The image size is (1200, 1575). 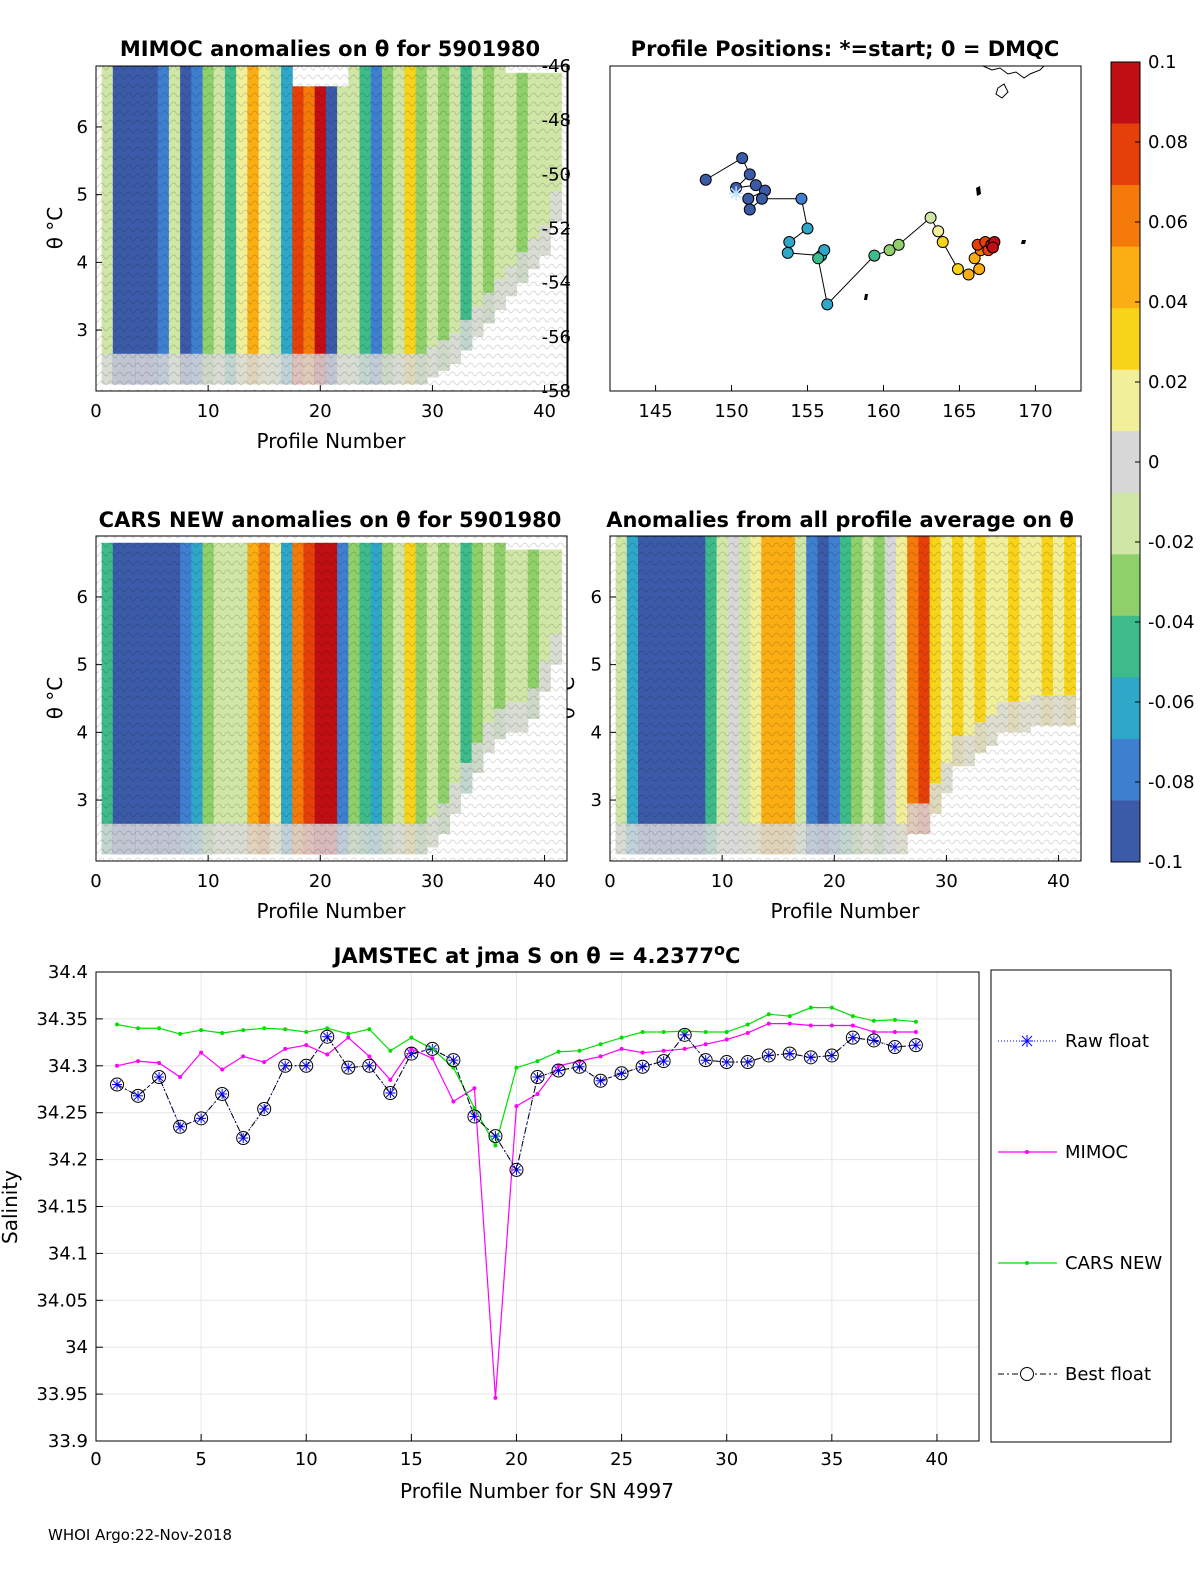 I want to click on map-frame, so click(x=845, y=228).